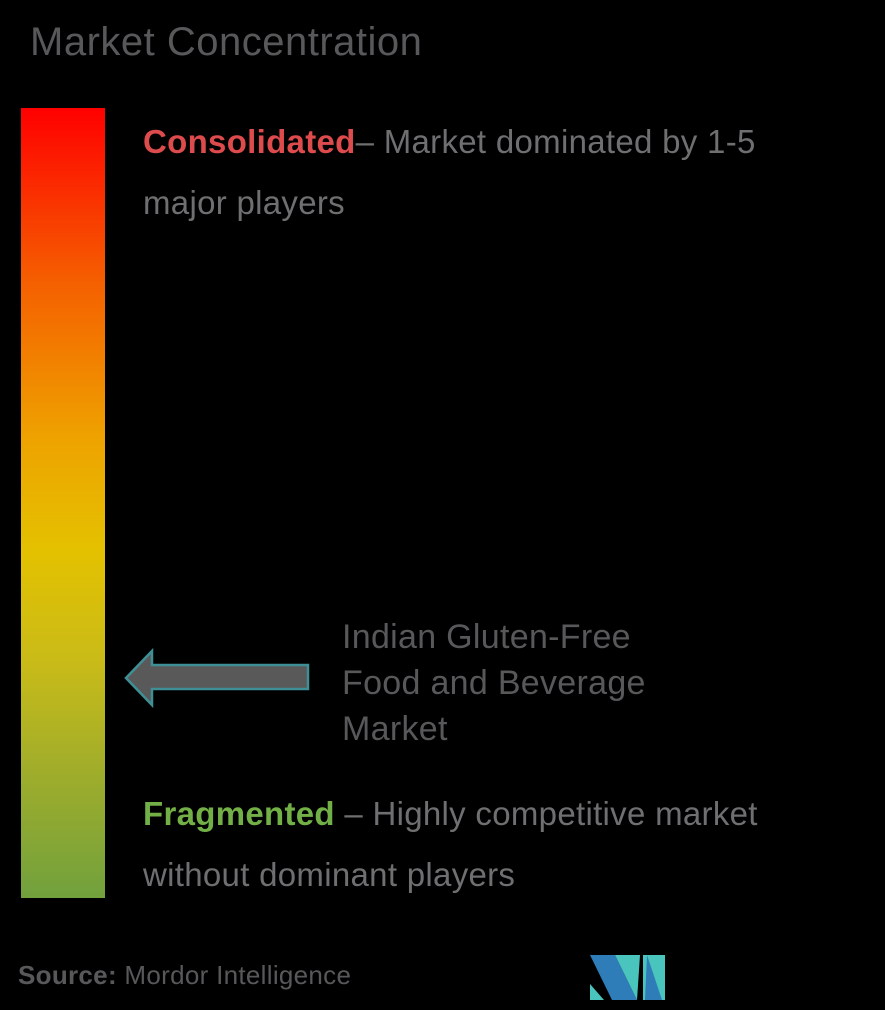 The width and height of the screenshot is (885, 1010). What do you see at coordinates (63, 503) in the screenshot?
I see `concentration-gradient-bar` at bounding box center [63, 503].